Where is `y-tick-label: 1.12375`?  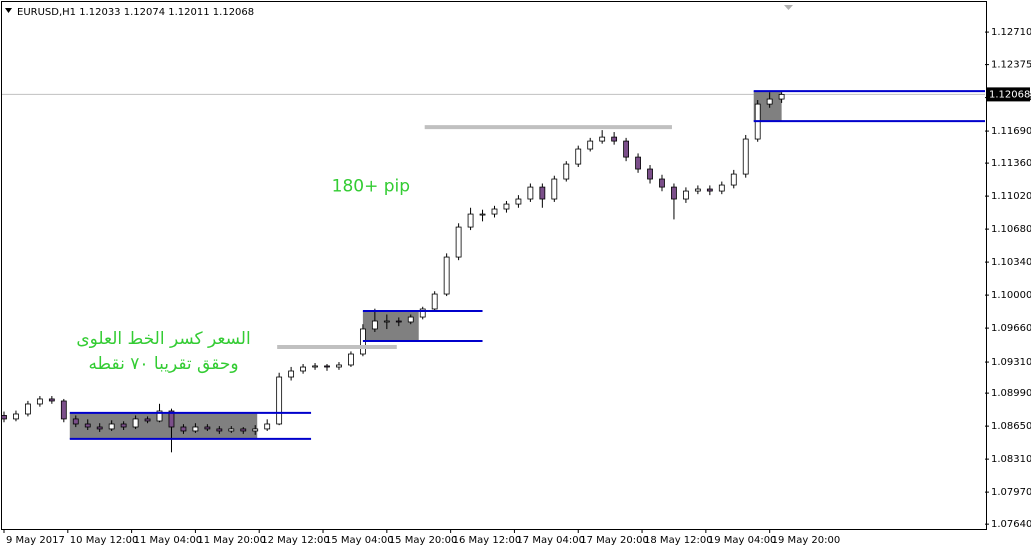
y-tick-label: 1.12375 is located at coordinates (1011, 65).